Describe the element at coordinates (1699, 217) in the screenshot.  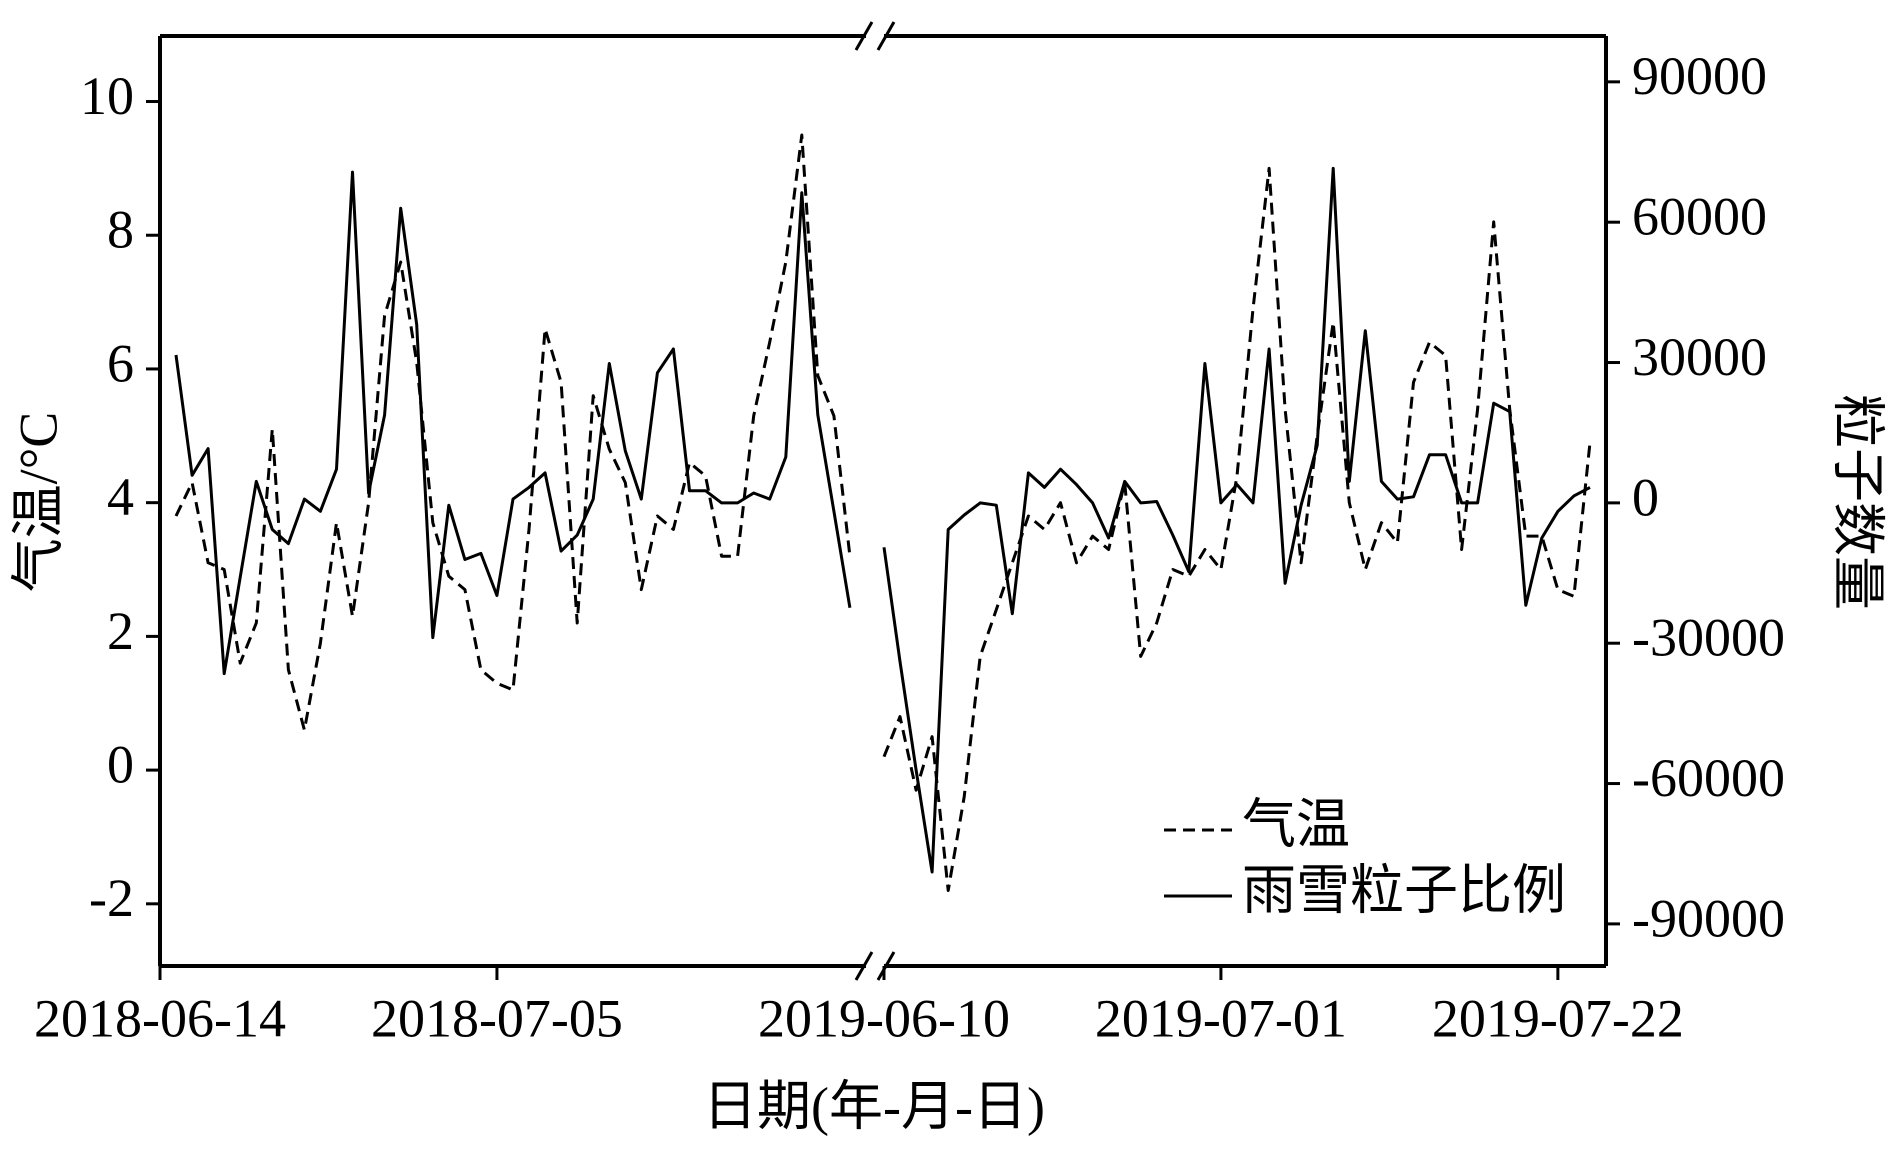
I see `y2-tick-label: 60000` at that location.